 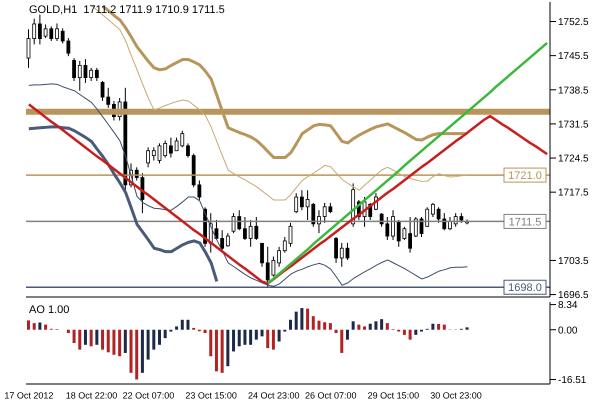 What do you see at coordinates (456, 395) in the screenshot?
I see `x-tick-label: 30 Oct 23:00` at bounding box center [456, 395].